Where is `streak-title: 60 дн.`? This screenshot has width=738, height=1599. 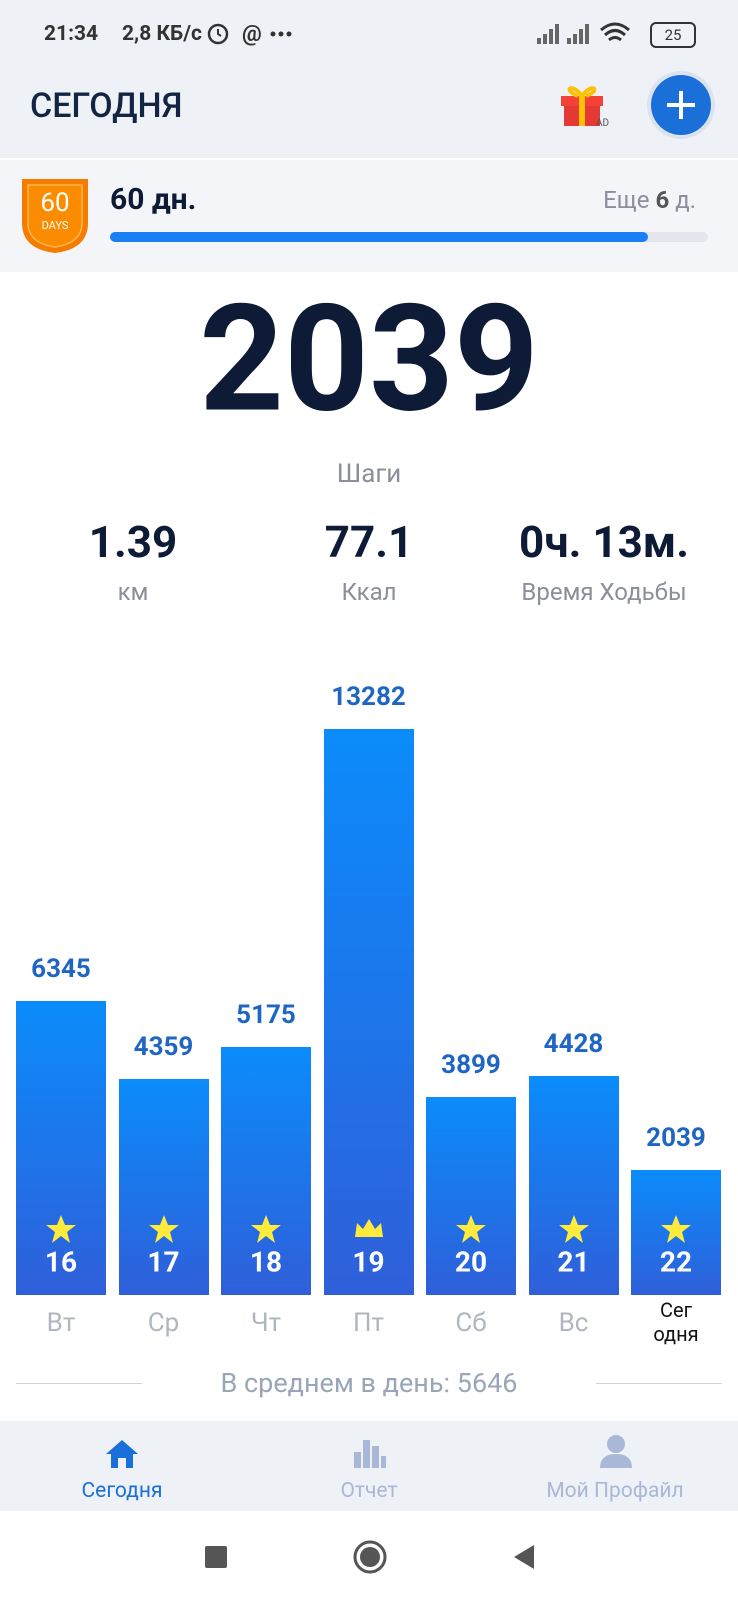
streak-title: 60 дн. is located at coordinates (153, 199).